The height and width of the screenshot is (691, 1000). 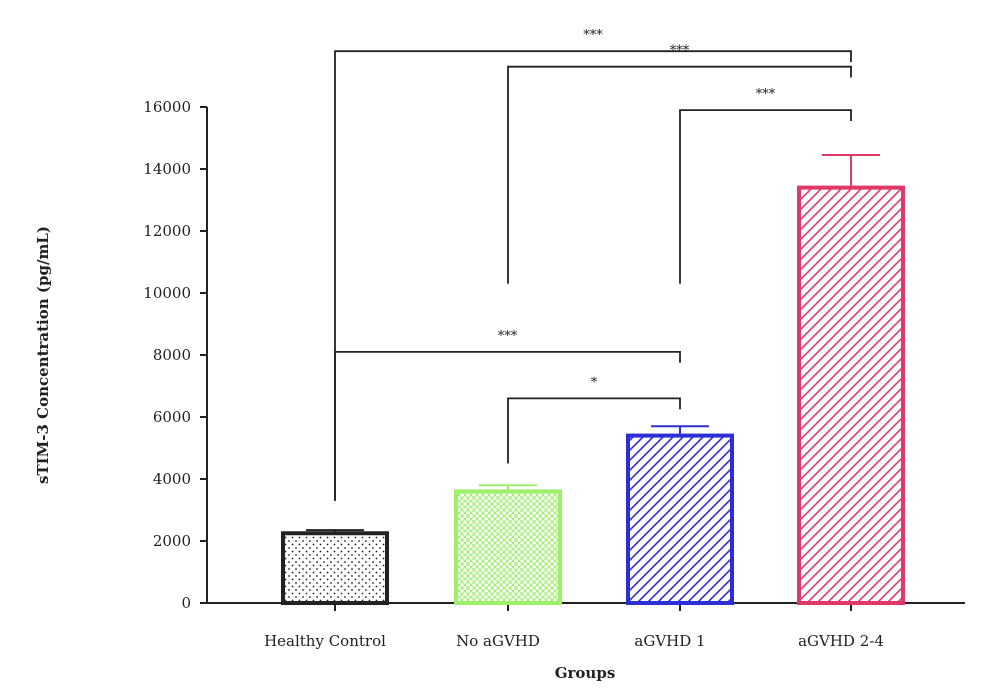 I want to click on bar-healthy-control, so click(x=335, y=568).